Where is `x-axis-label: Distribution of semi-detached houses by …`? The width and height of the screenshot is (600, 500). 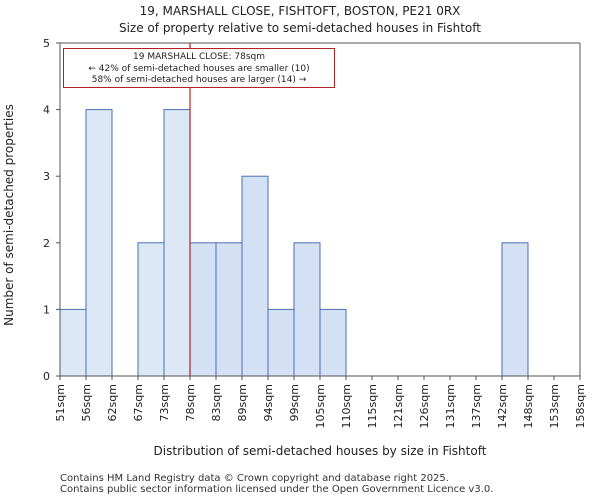
x-axis-label: Distribution of semi-detached houses by … is located at coordinates (320, 451).